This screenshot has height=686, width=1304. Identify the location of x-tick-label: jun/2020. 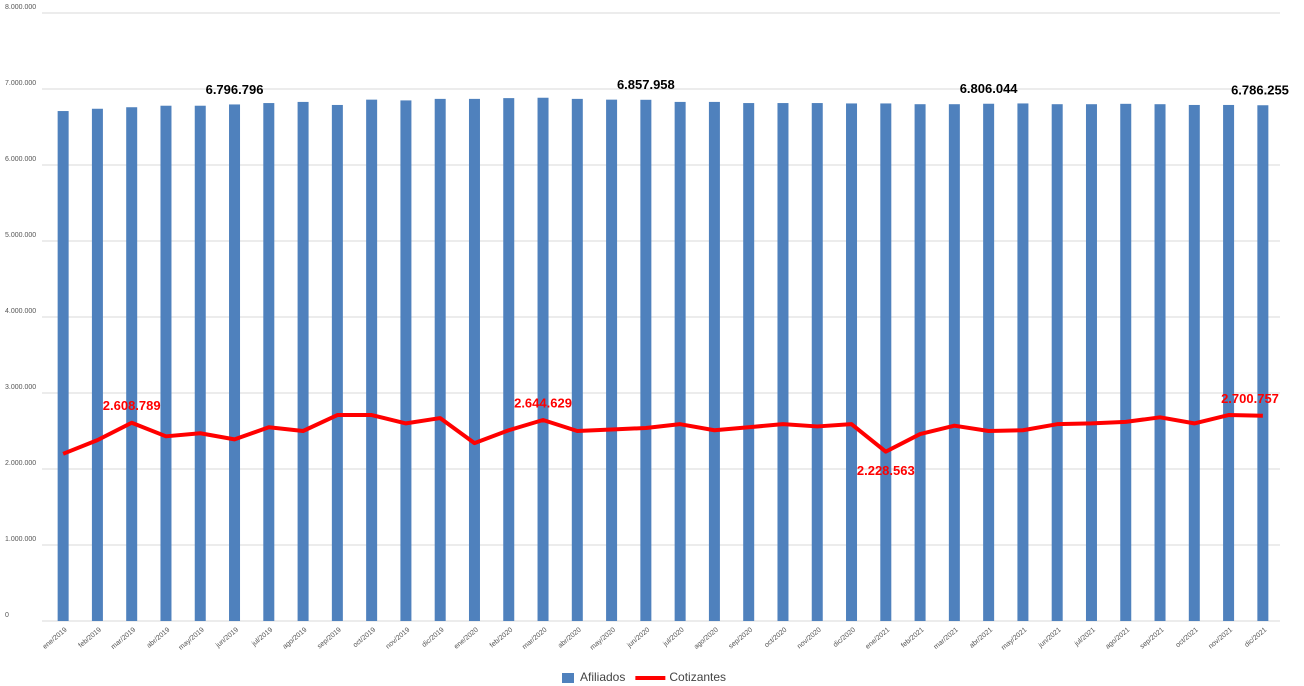
(638, 638).